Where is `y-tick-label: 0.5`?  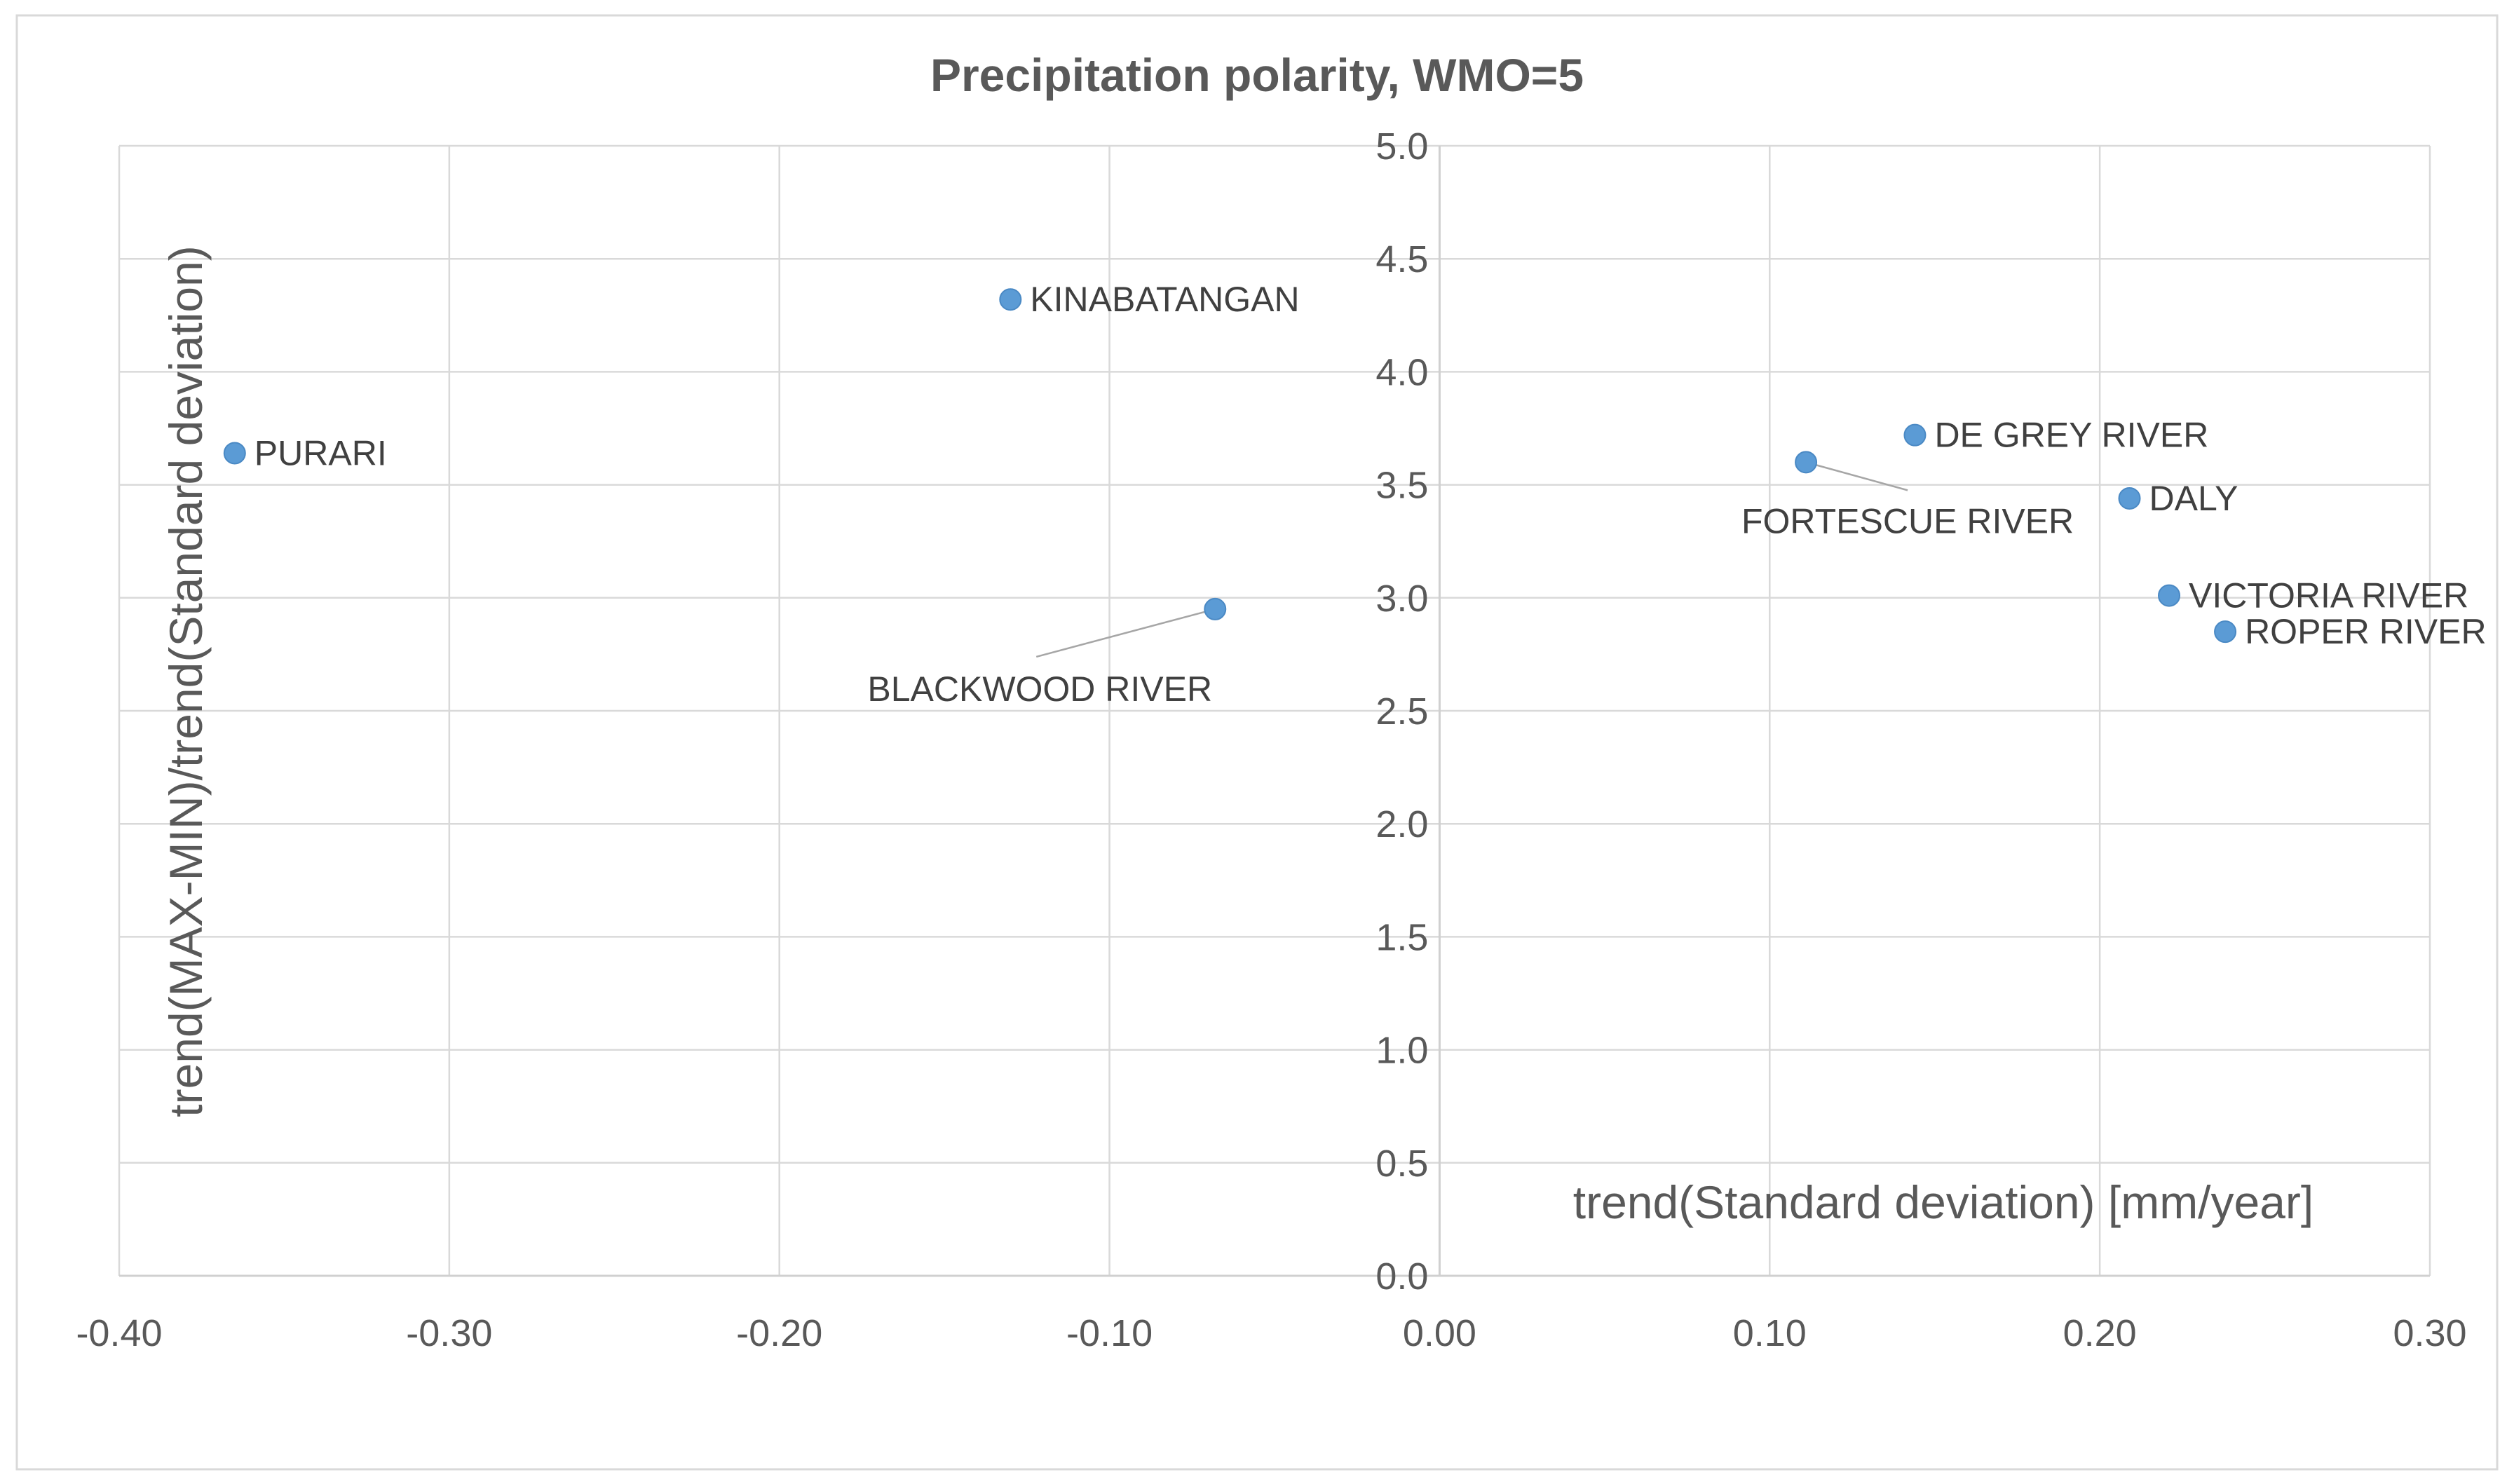 y-tick-label: 0.5 is located at coordinates (1401, 1164).